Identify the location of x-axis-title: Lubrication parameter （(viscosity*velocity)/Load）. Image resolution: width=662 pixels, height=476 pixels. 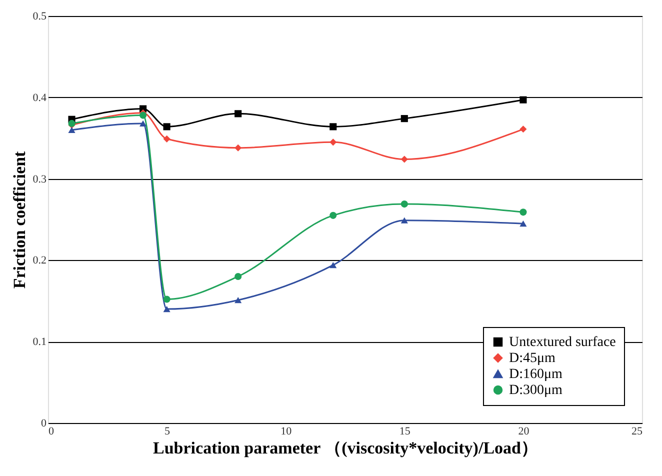
(345, 448).